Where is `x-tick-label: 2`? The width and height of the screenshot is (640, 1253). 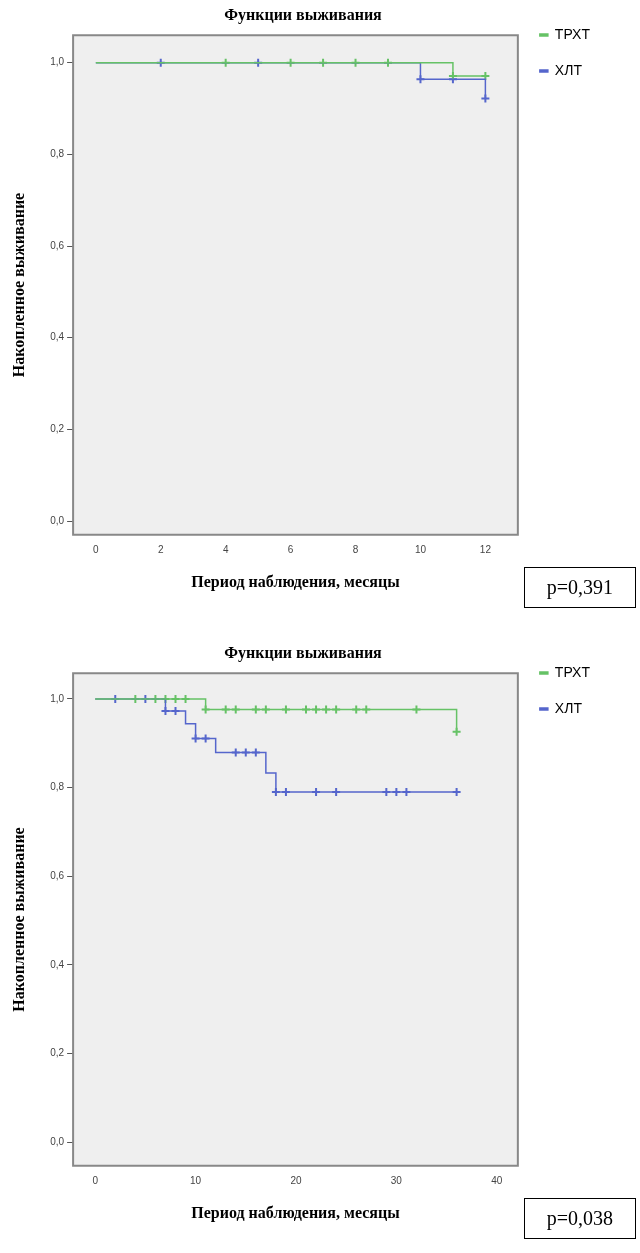
x-tick-label: 2 is located at coordinates (160, 549).